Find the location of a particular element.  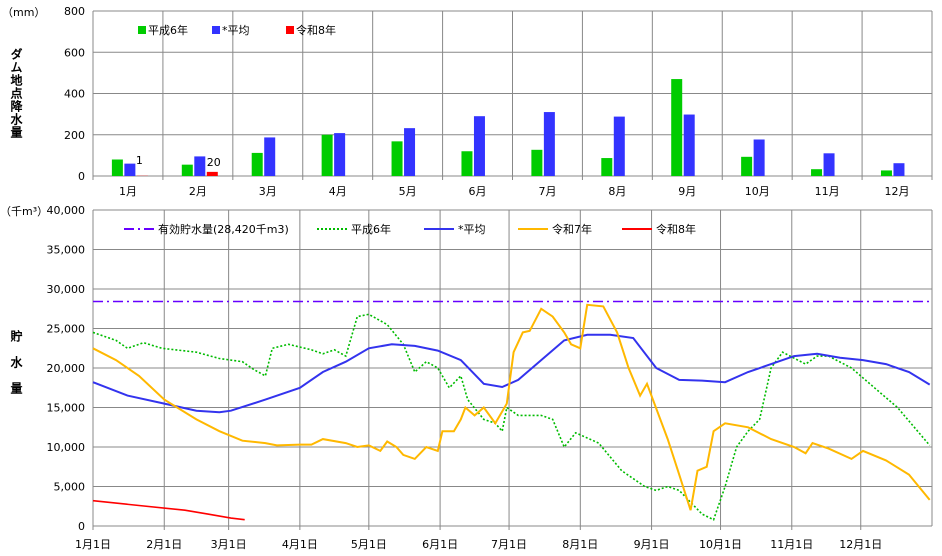

bottom-unit-label: （千m³） is located at coordinates (24, 211).